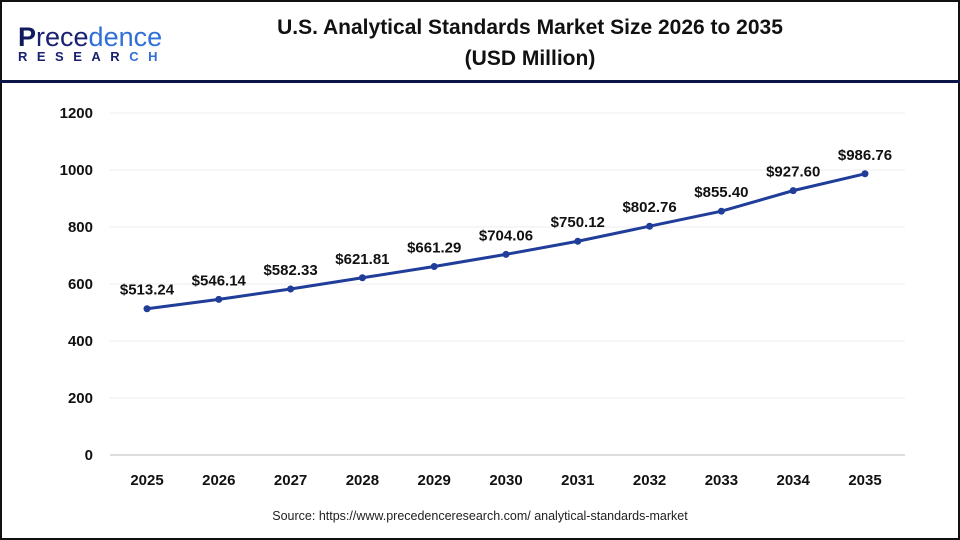 Image resolution: width=960 pixels, height=540 pixels. I want to click on data-label: $704.06, so click(506, 235).